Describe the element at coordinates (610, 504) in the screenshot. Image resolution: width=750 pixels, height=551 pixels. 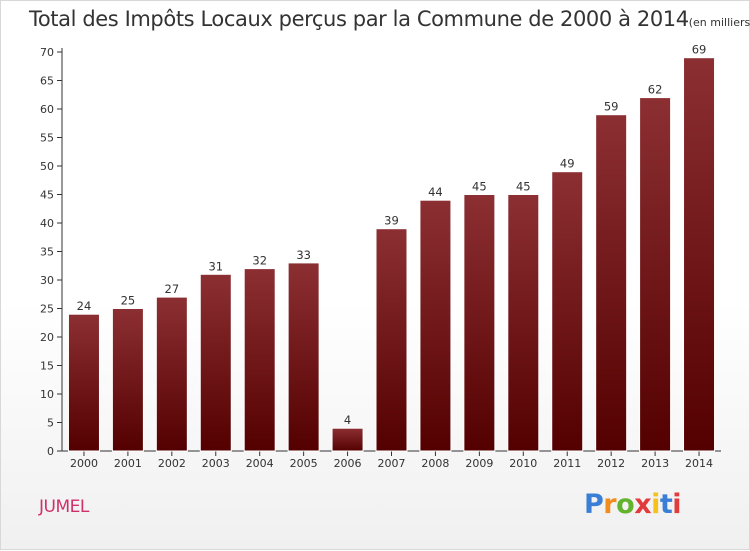
I see `logo-letter: r` at that location.